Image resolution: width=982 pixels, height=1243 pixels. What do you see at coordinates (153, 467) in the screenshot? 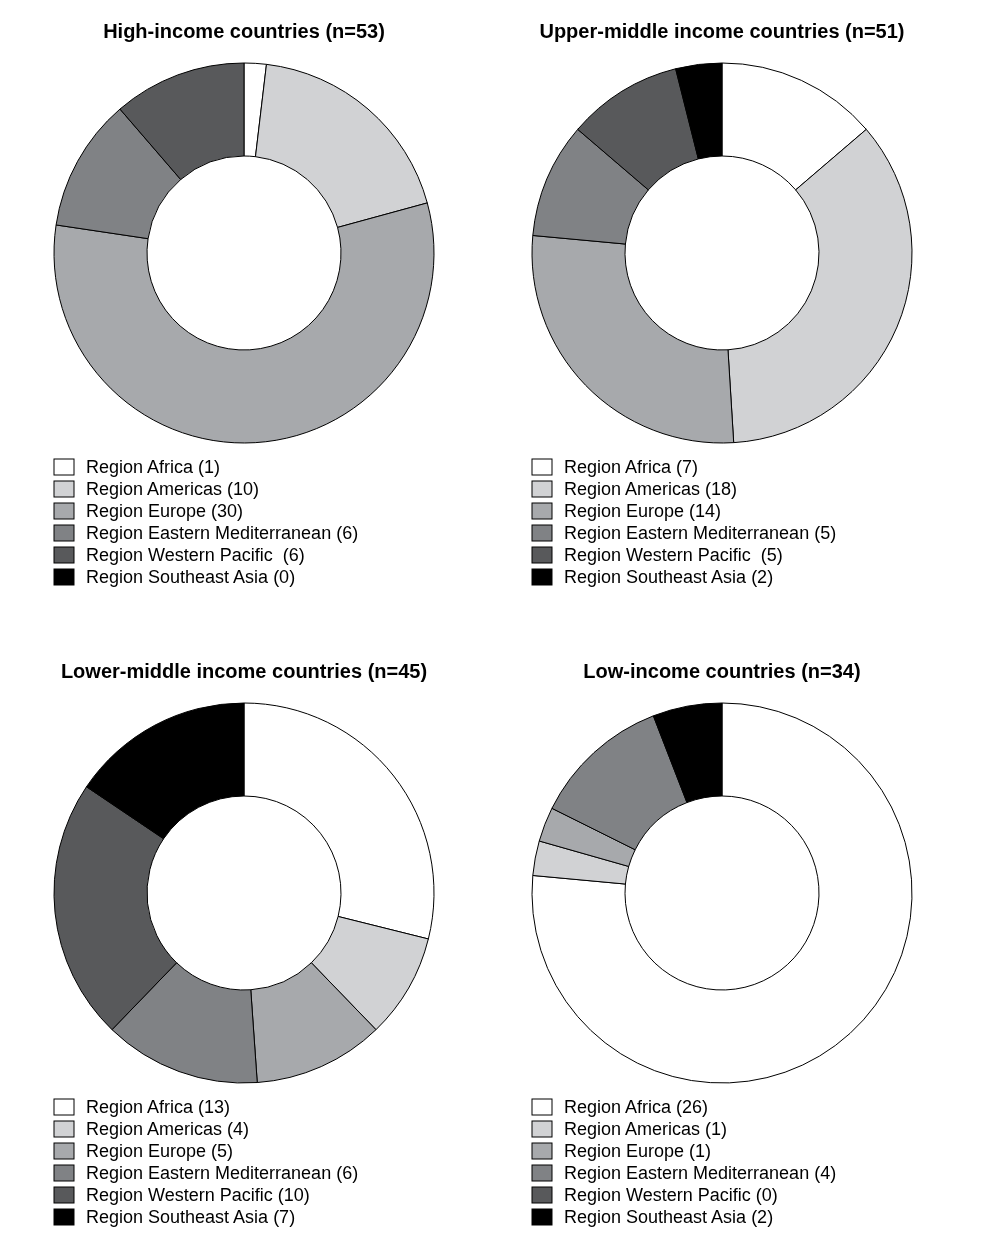
I see `legend-label: Region Africa (1)` at bounding box center [153, 467].